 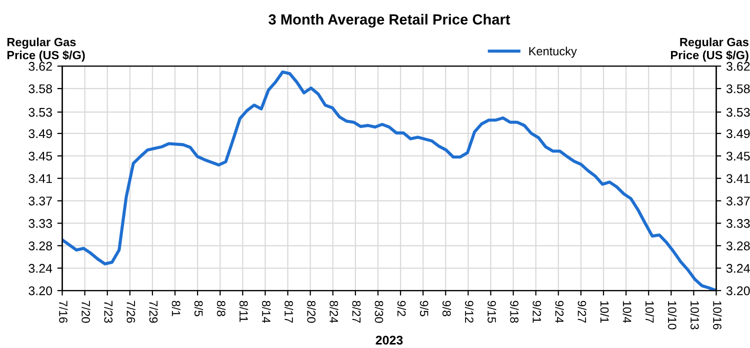 What do you see at coordinates (672, 315) in the screenshot?
I see `x-tick-label: 10/10` at bounding box center [672, 315].